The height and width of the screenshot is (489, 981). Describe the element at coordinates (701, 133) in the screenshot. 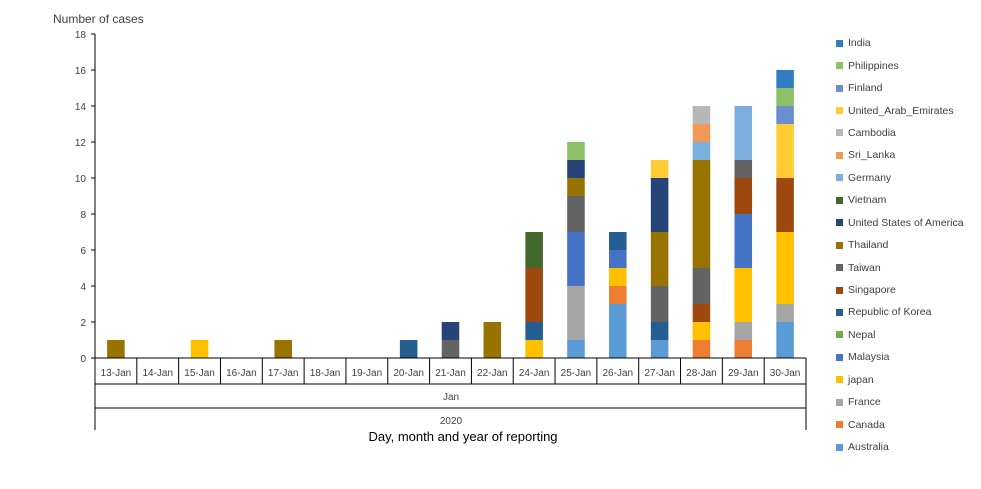

I see `bar-segment-sri-lanka` at that location.